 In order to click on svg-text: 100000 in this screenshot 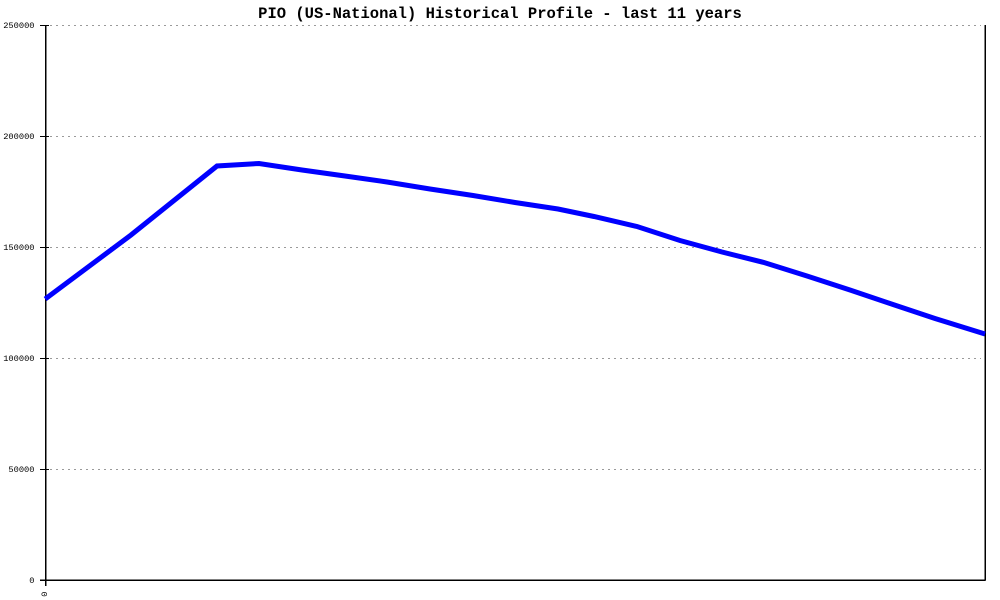, I will do `click(18, 359)`.